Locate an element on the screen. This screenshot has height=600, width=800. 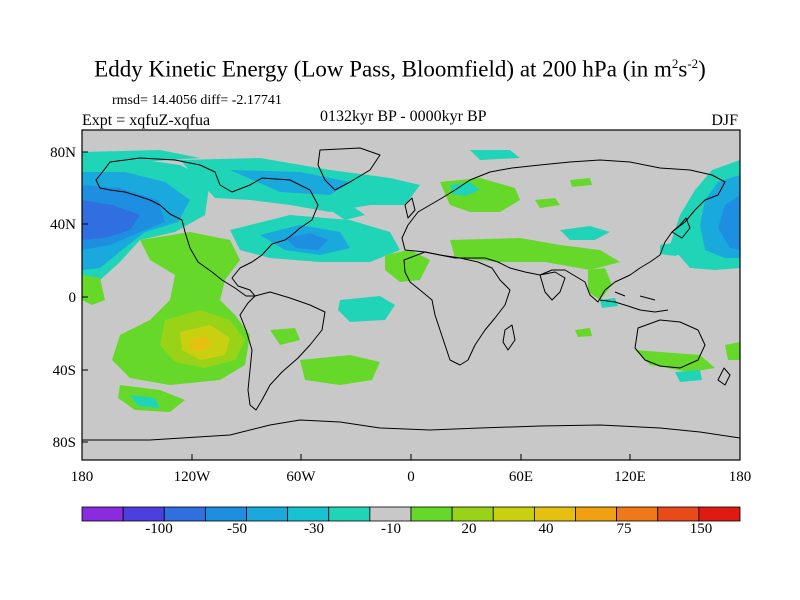
colorbar-label: -100 is located at coordinates (159, 529).